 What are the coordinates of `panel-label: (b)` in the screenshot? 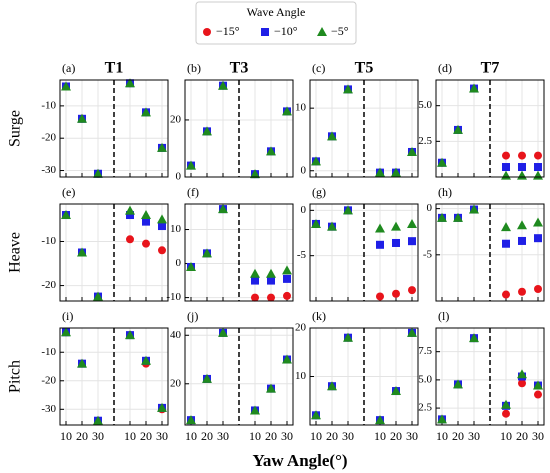 It's located at (194, 68).